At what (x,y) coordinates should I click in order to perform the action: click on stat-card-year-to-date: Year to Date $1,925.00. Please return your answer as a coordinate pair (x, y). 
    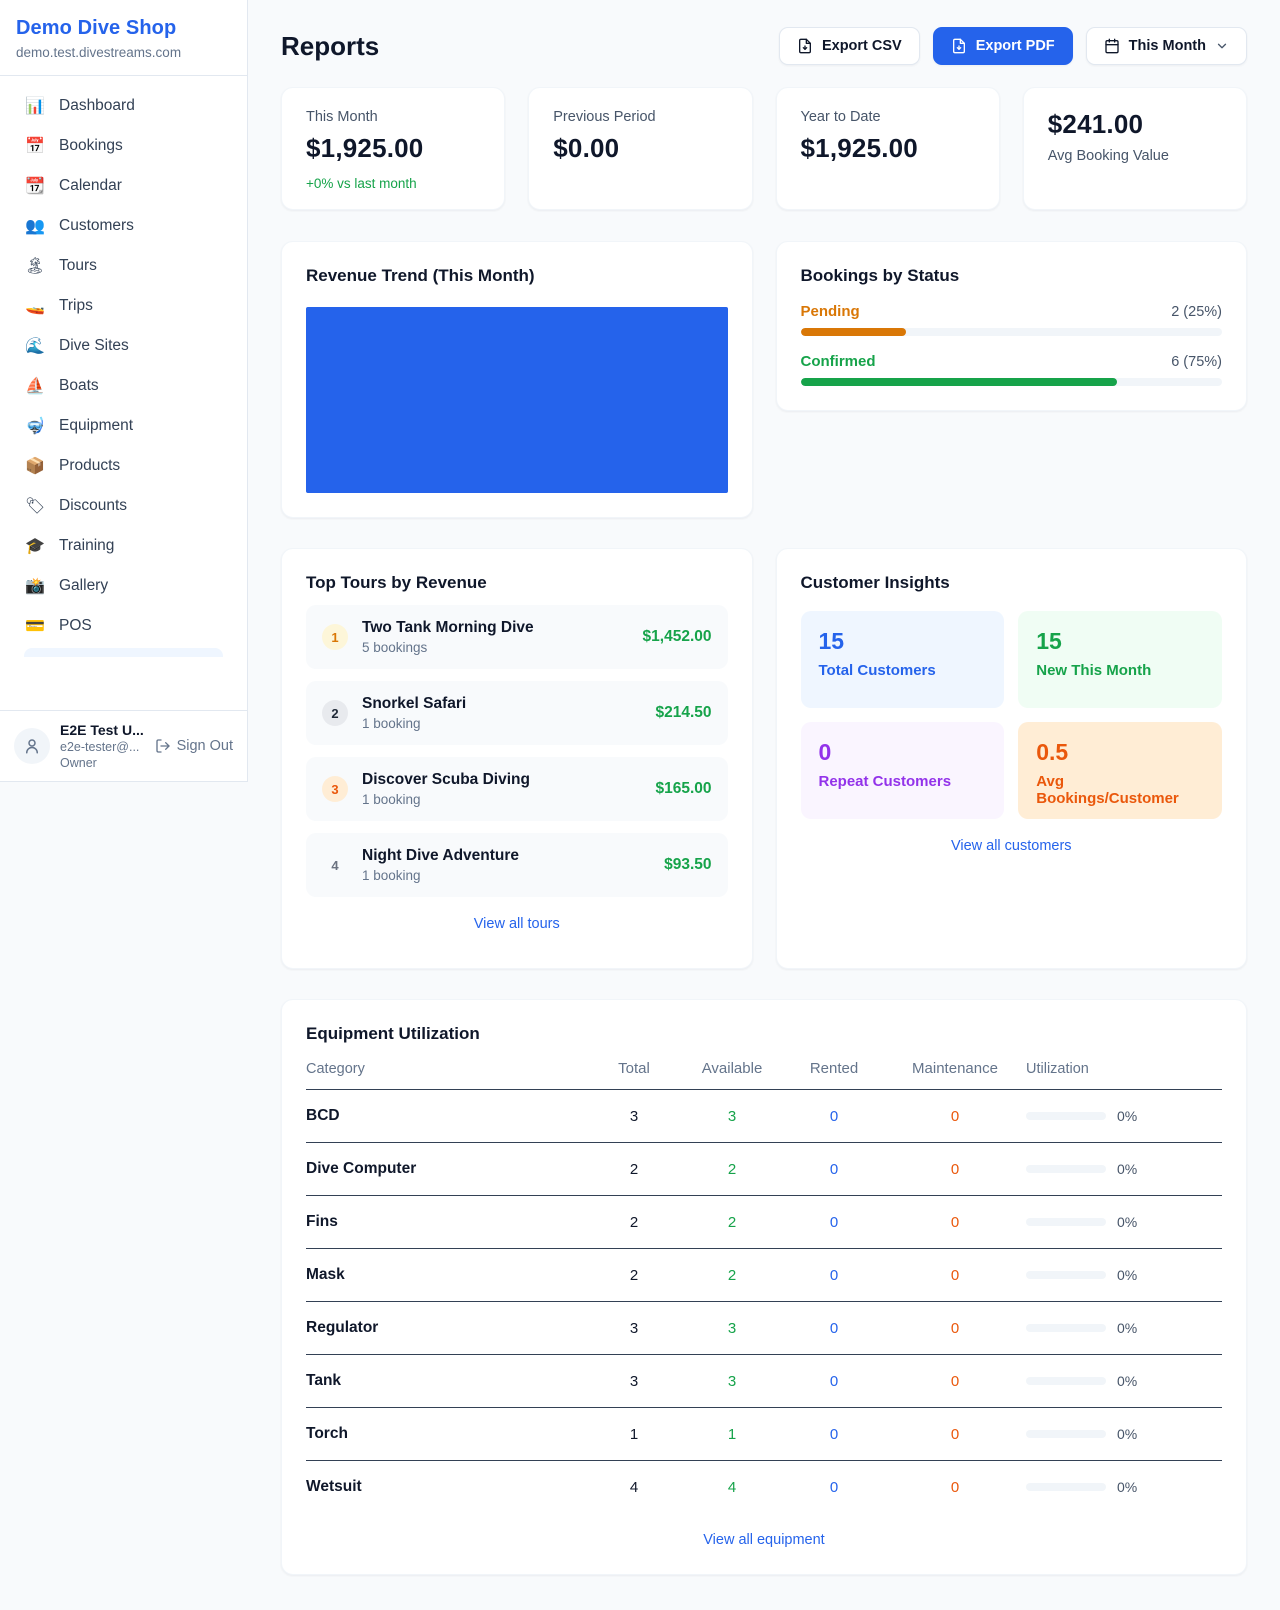
    Looking at the image, I should click on (887, 148).